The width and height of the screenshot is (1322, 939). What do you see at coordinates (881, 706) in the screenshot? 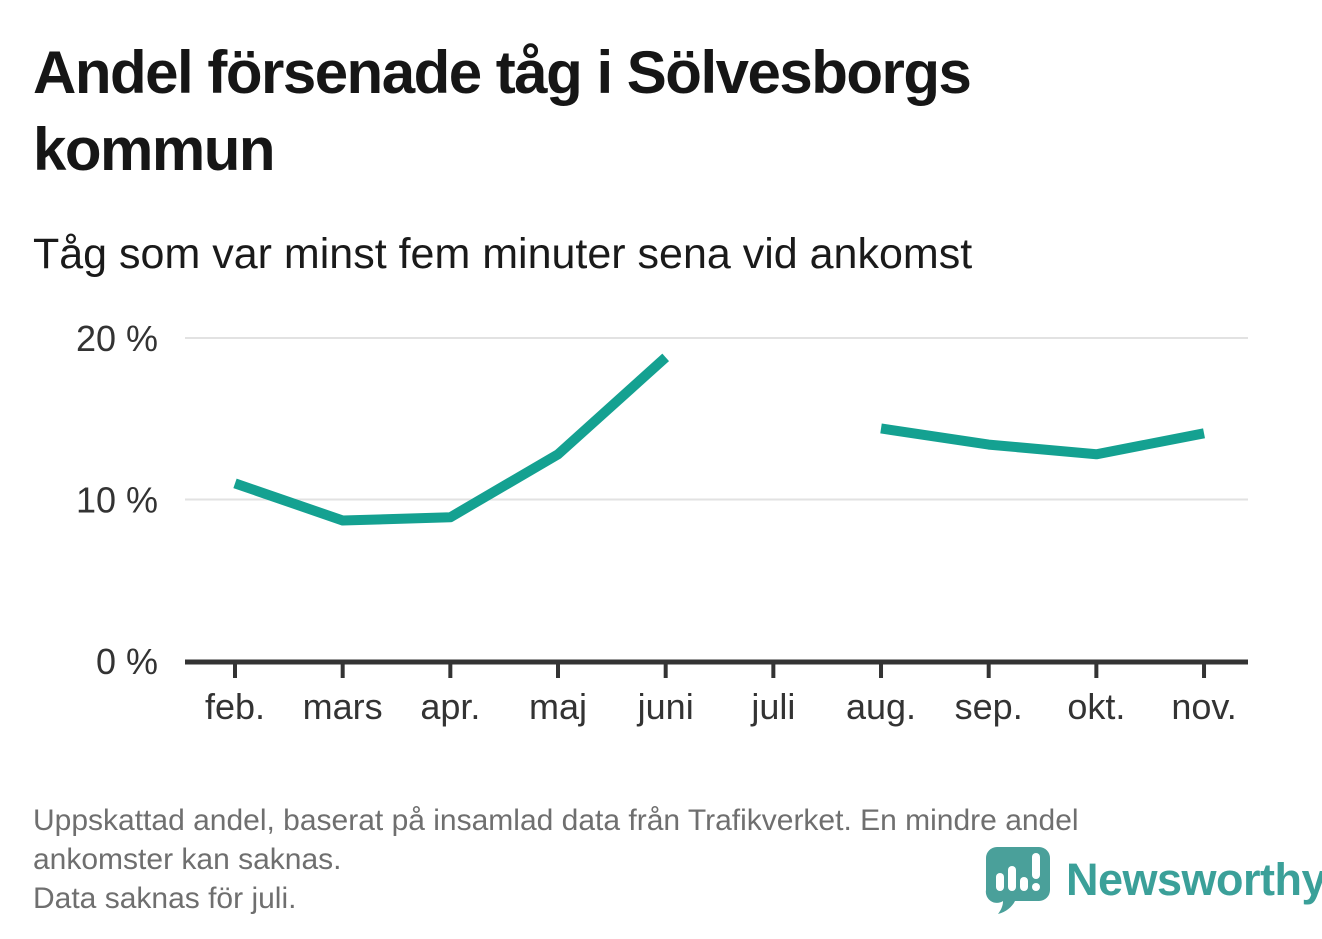
I see `x-axis-tick-label: aug.` at bounding box center [881, 706].